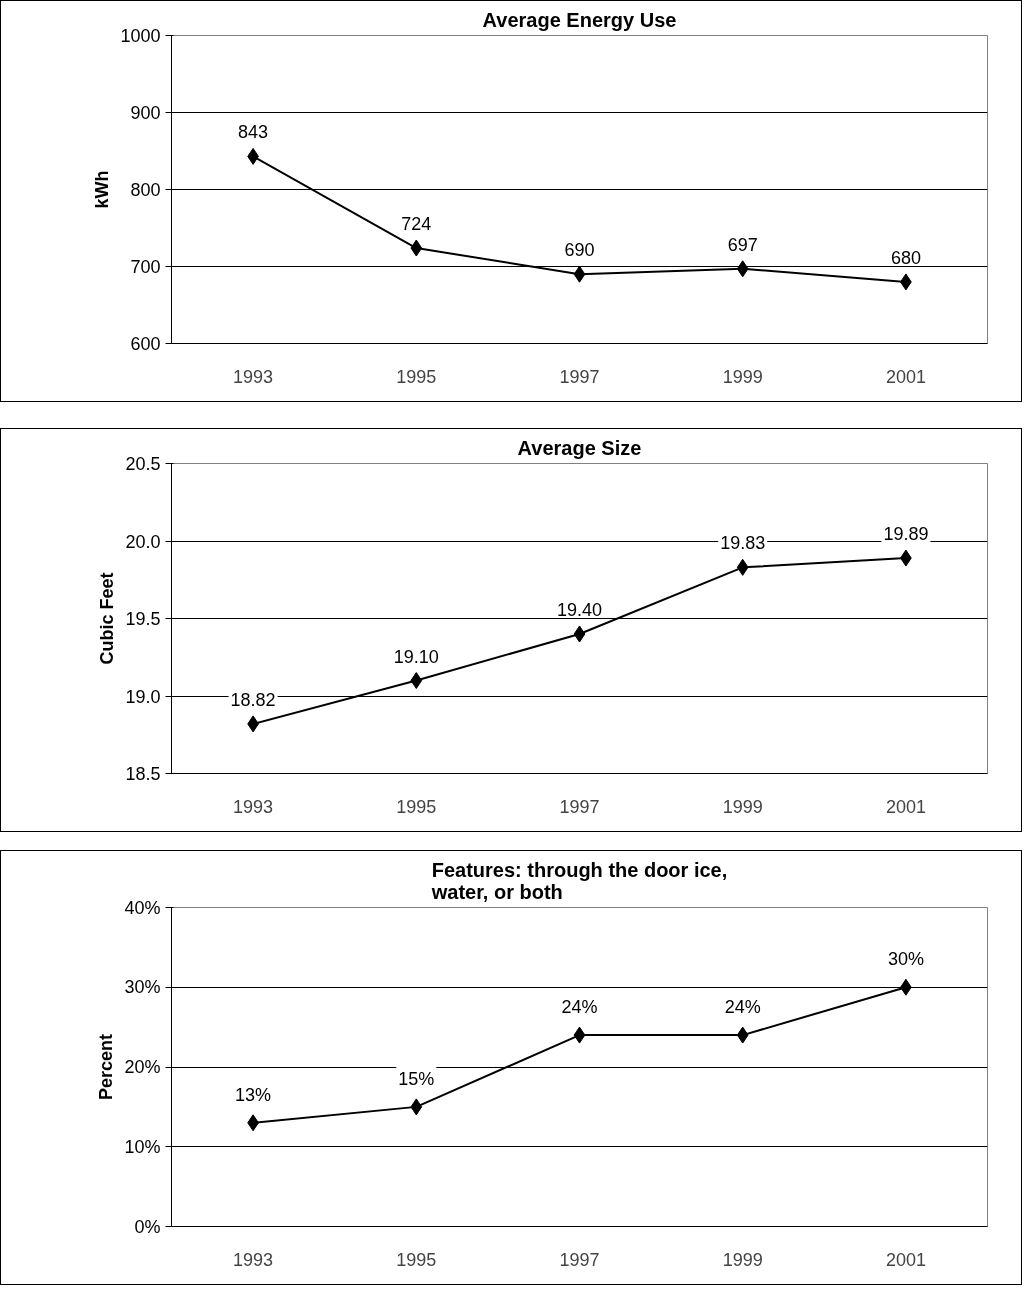 This screenshot has width=1024, height=1289. What do you see at coordinates (416, 224) in the screenshot?
I see `data-label: 724` at bounding box center [416, 224].